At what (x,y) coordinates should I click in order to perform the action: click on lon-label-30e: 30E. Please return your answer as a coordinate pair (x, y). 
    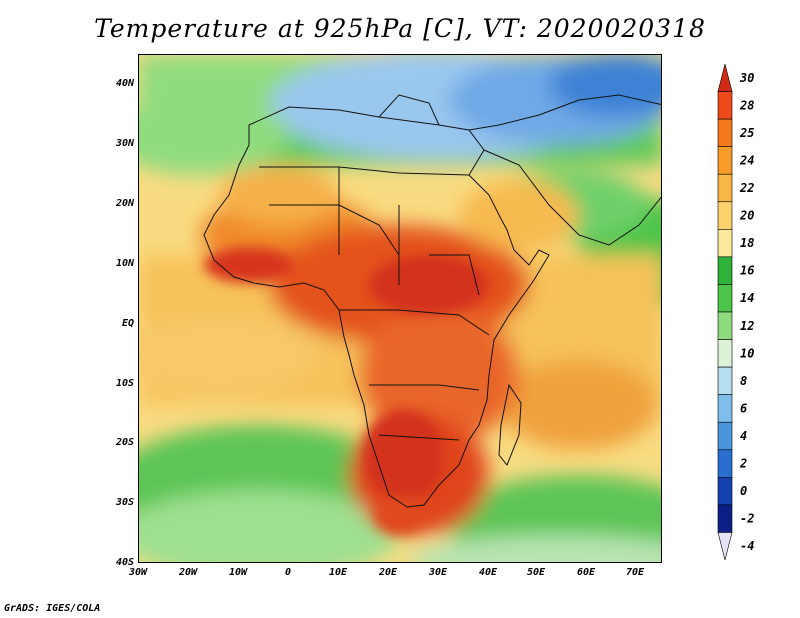
    Looking at the image, I should click on (438, 572).